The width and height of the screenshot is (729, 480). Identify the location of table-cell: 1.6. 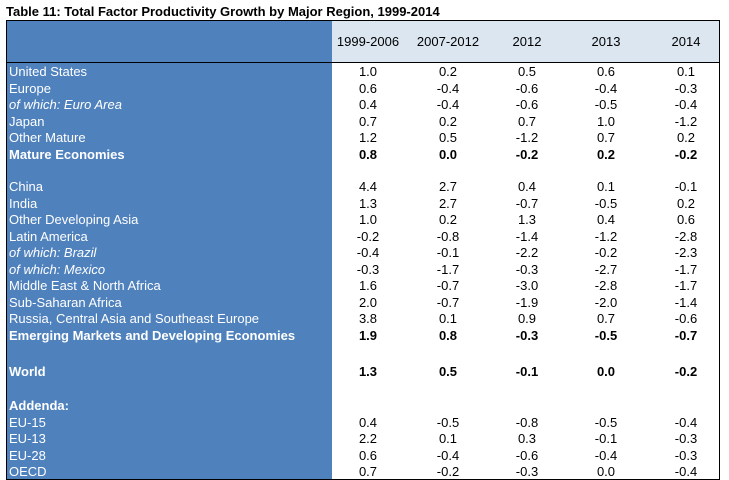
(368, 285).